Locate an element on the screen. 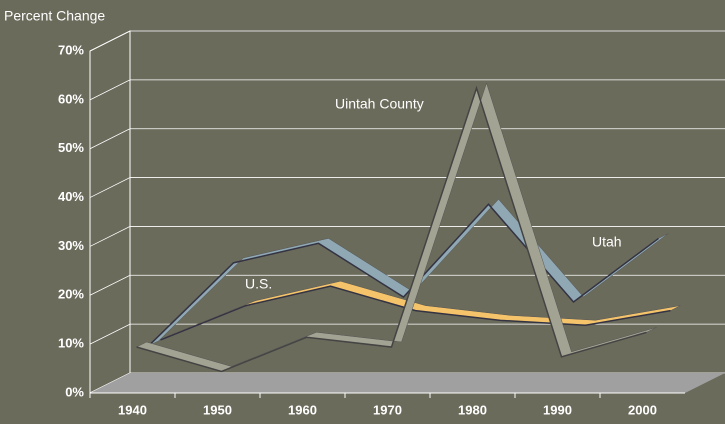  x-tick-label: 1980 is located at coordinates (472, 409).